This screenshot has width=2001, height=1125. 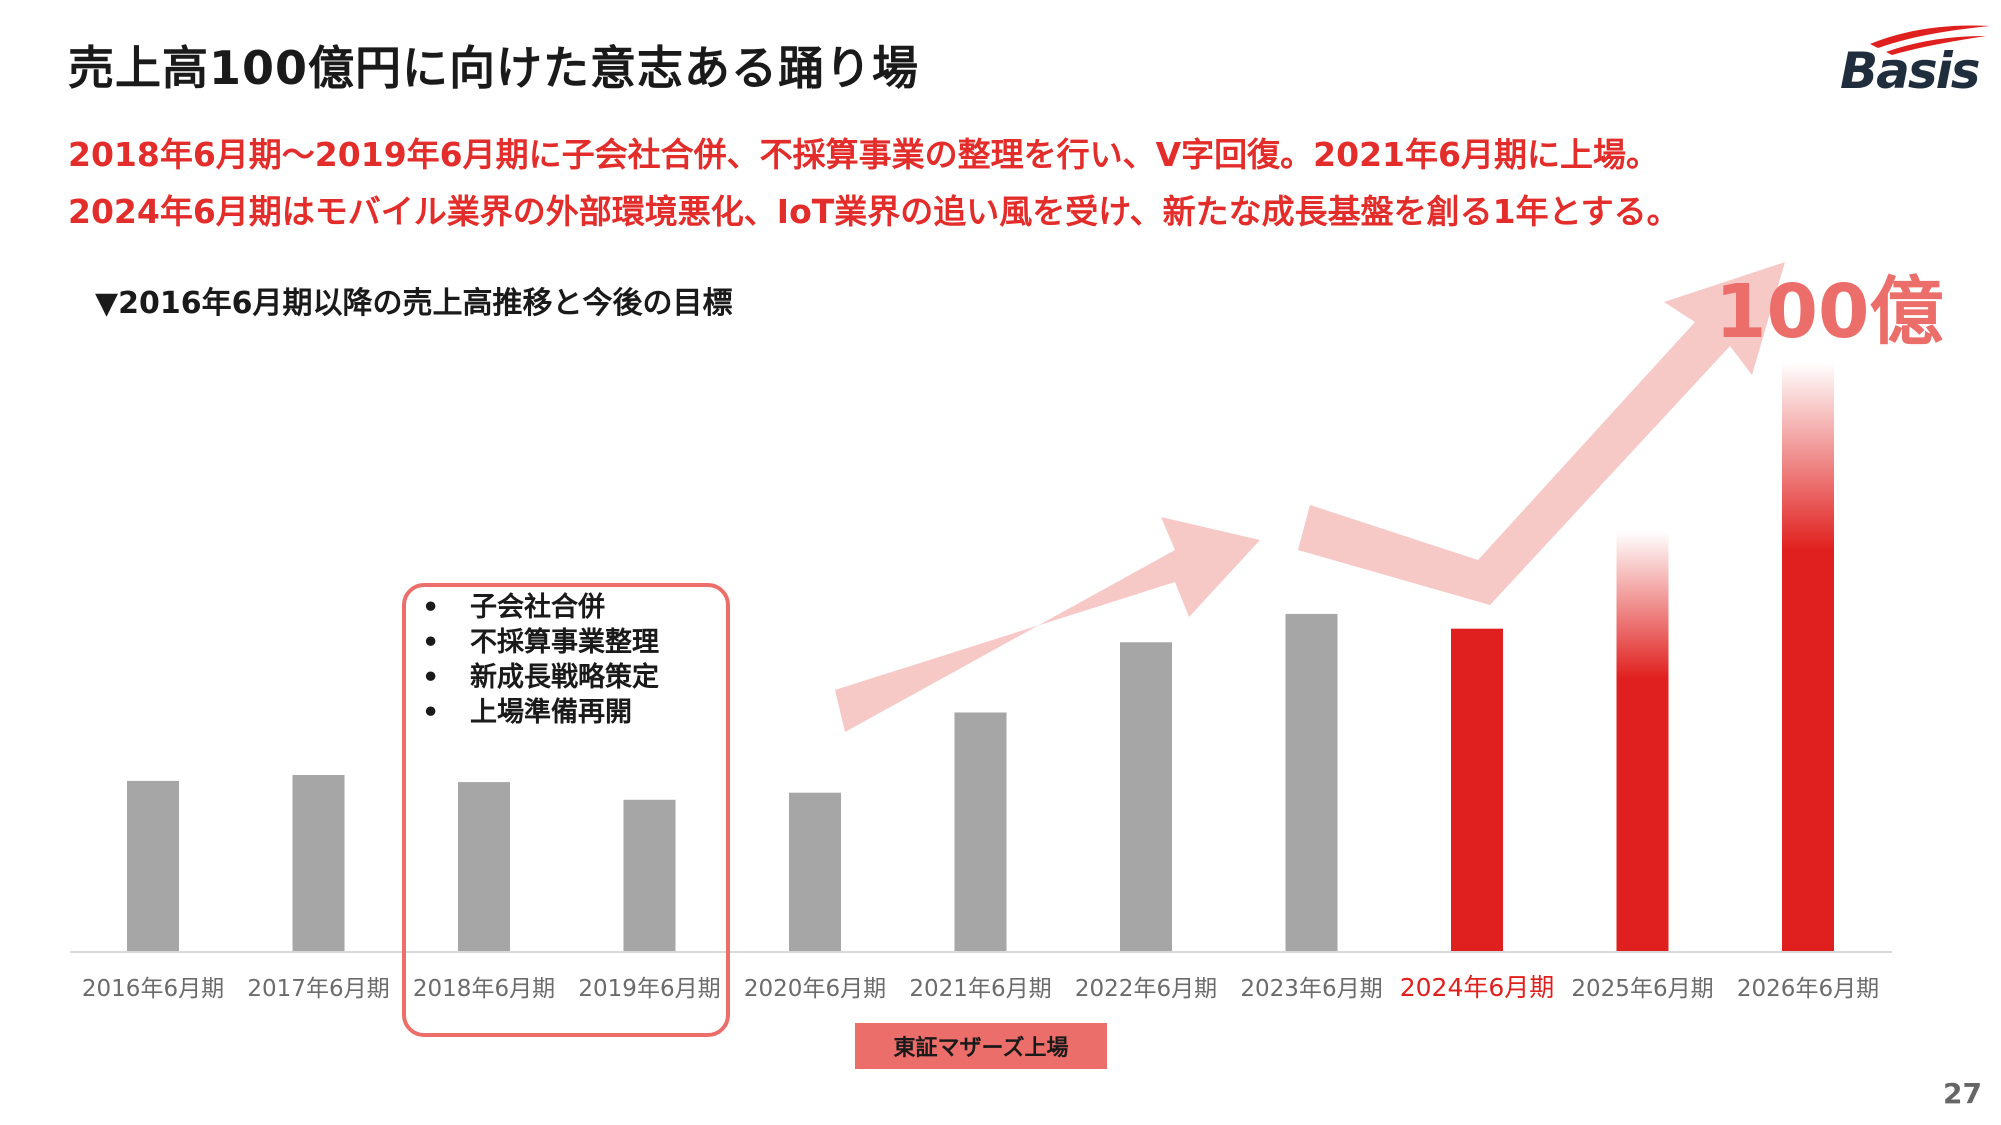 I want to click on bar-2017年6月期, so click(x=318, y=863).